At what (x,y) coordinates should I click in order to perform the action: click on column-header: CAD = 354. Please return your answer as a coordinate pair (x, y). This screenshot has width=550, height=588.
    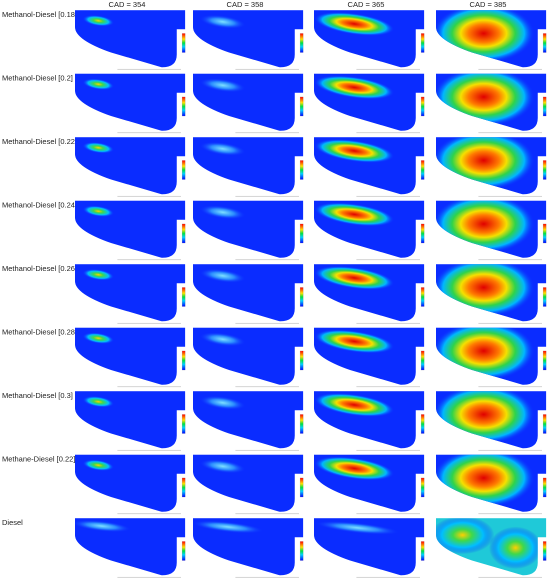
    Looking at the image, I should click on (127, 4).